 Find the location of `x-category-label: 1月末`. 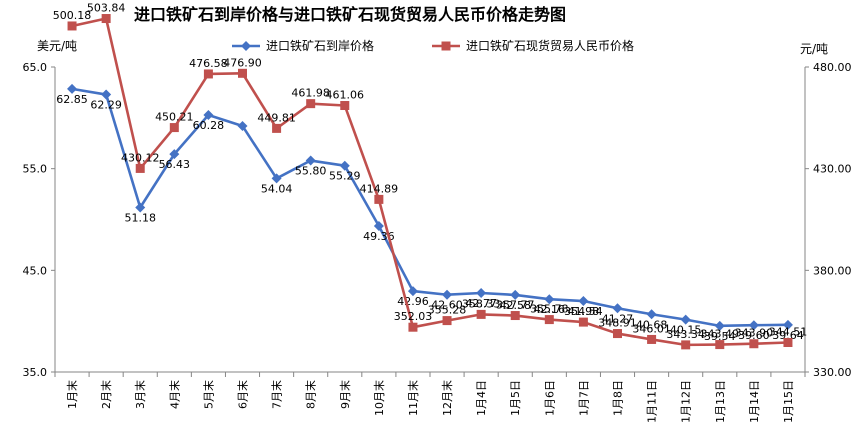

x-category-label: 1月末 is located at coordinates (72, 394).